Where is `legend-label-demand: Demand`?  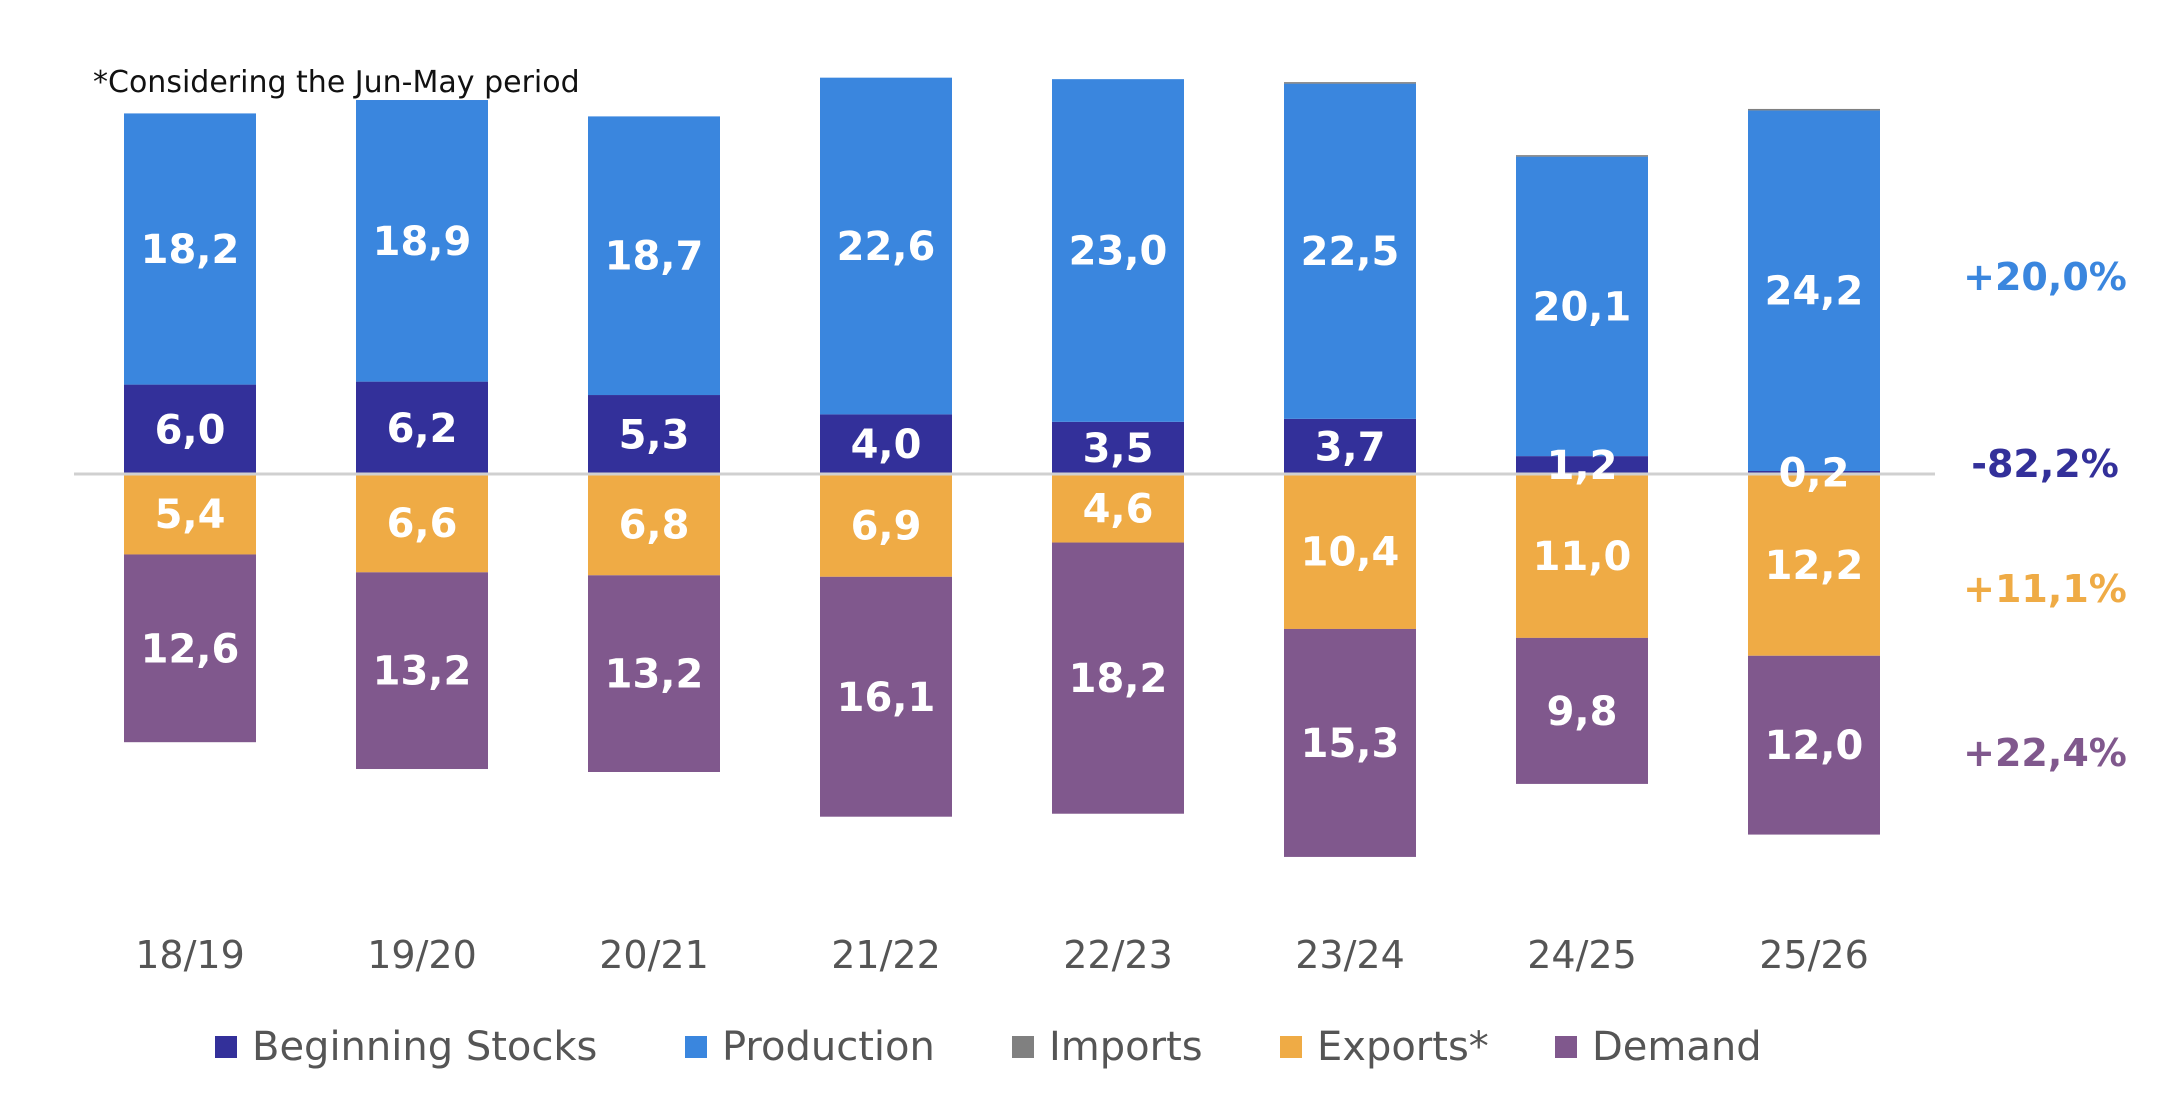
legend-label-demand: Demand is located at coordinates (1677, 1047).